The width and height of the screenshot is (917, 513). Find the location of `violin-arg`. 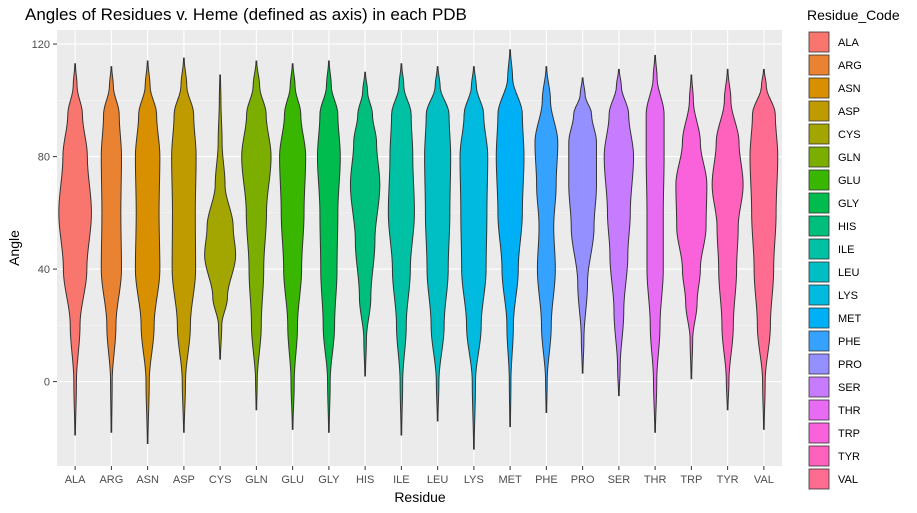

violin-arg is located at coordinates (111, 249).